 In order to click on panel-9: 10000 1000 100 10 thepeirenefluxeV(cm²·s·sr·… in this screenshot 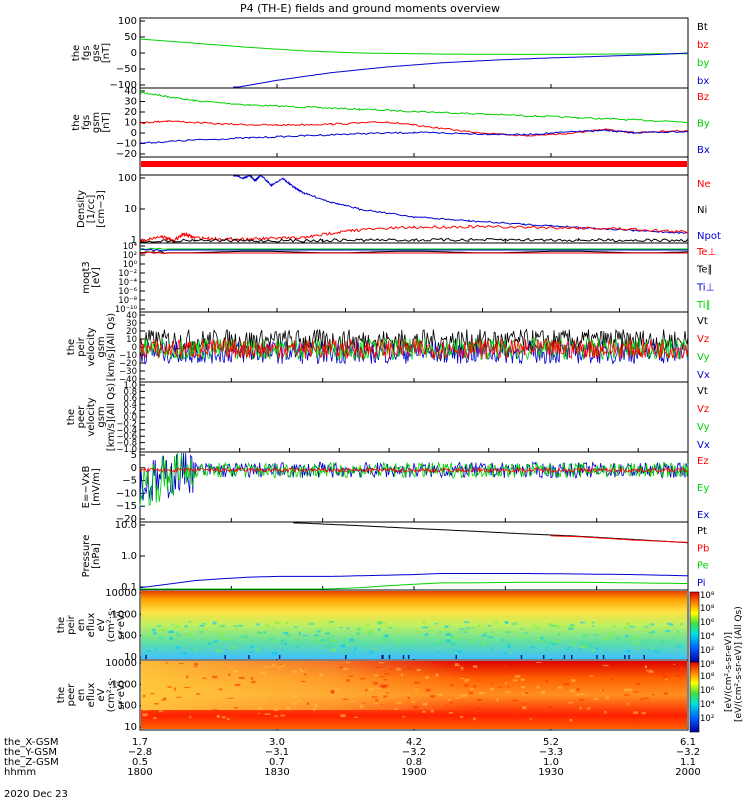, I will do `click(372, 625)`.